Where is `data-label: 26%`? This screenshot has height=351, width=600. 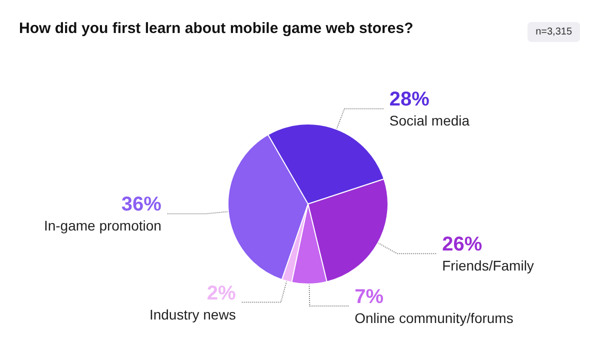 data-label: 26% is located at coordinates (462, 245).